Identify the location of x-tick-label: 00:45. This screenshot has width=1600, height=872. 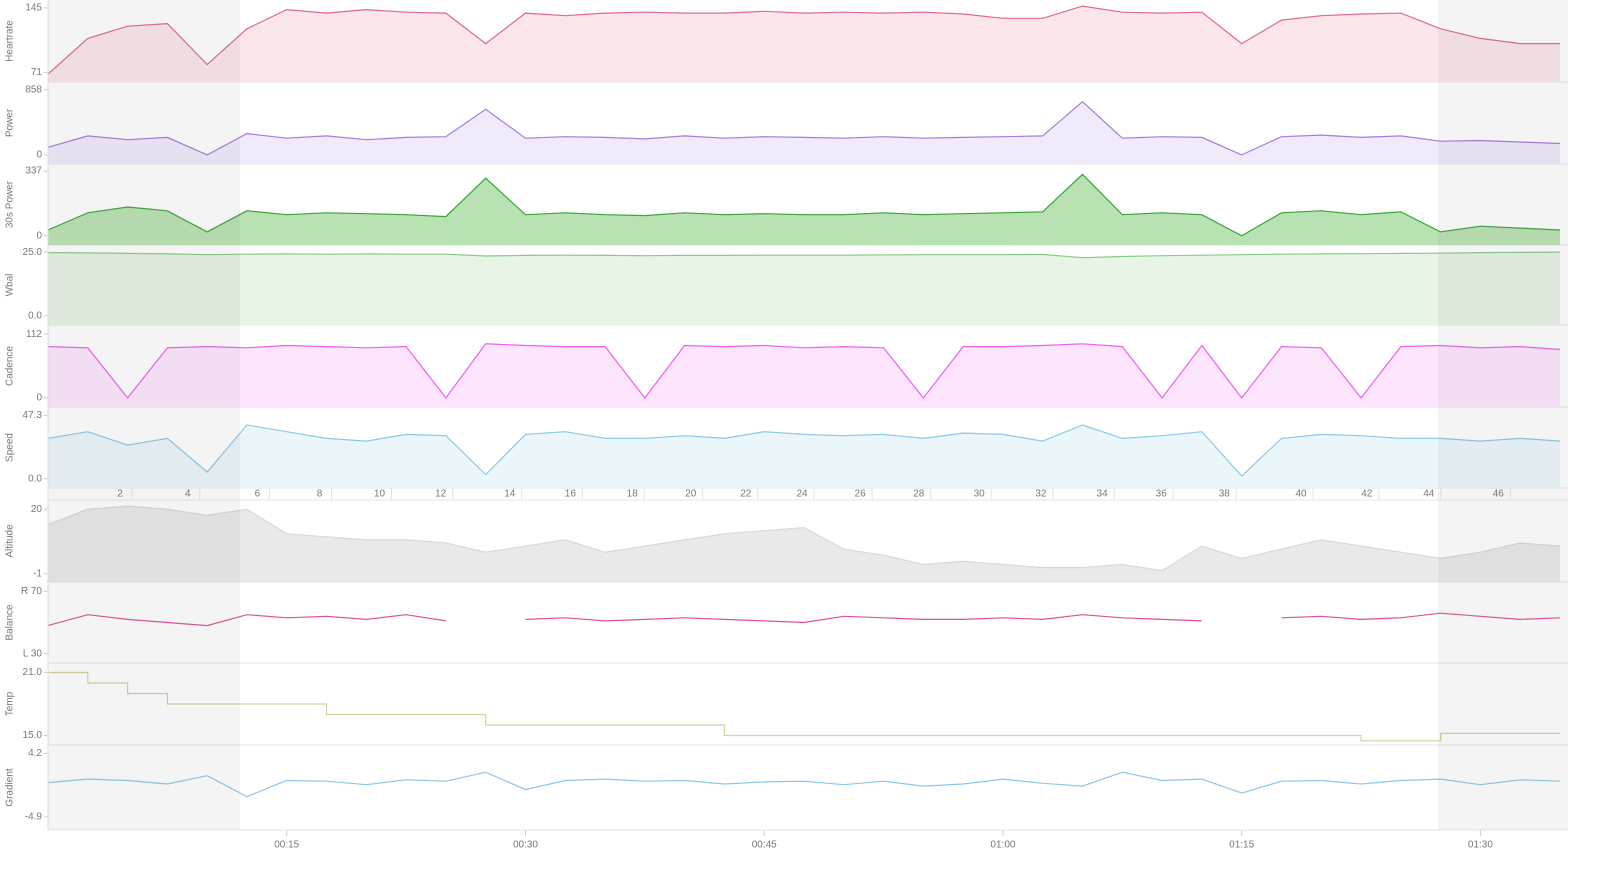
(764, 845).